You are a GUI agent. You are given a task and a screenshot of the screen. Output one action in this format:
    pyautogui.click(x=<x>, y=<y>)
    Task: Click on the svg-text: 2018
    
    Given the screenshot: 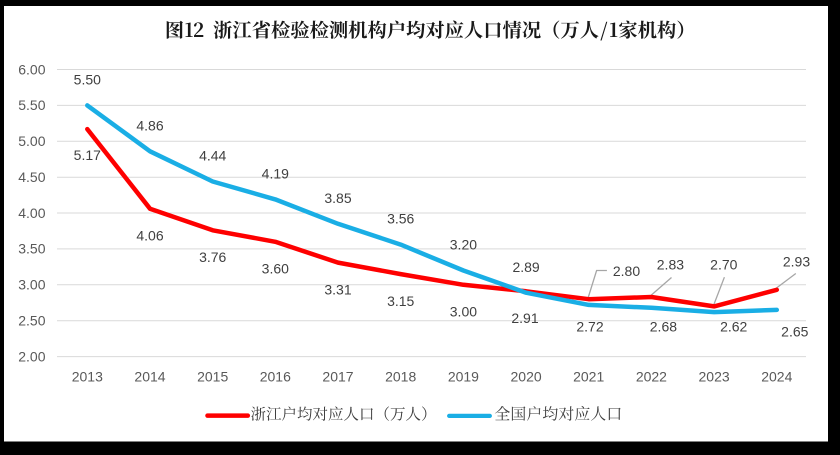 What is the action you would take?
    pyautogui.click(x=400, y=377)
    